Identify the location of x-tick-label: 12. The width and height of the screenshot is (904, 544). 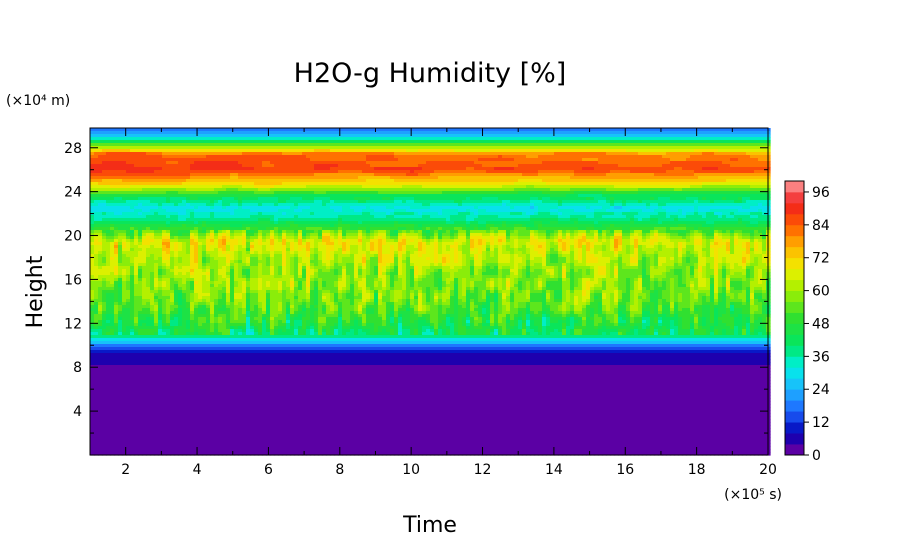
(483, 470).